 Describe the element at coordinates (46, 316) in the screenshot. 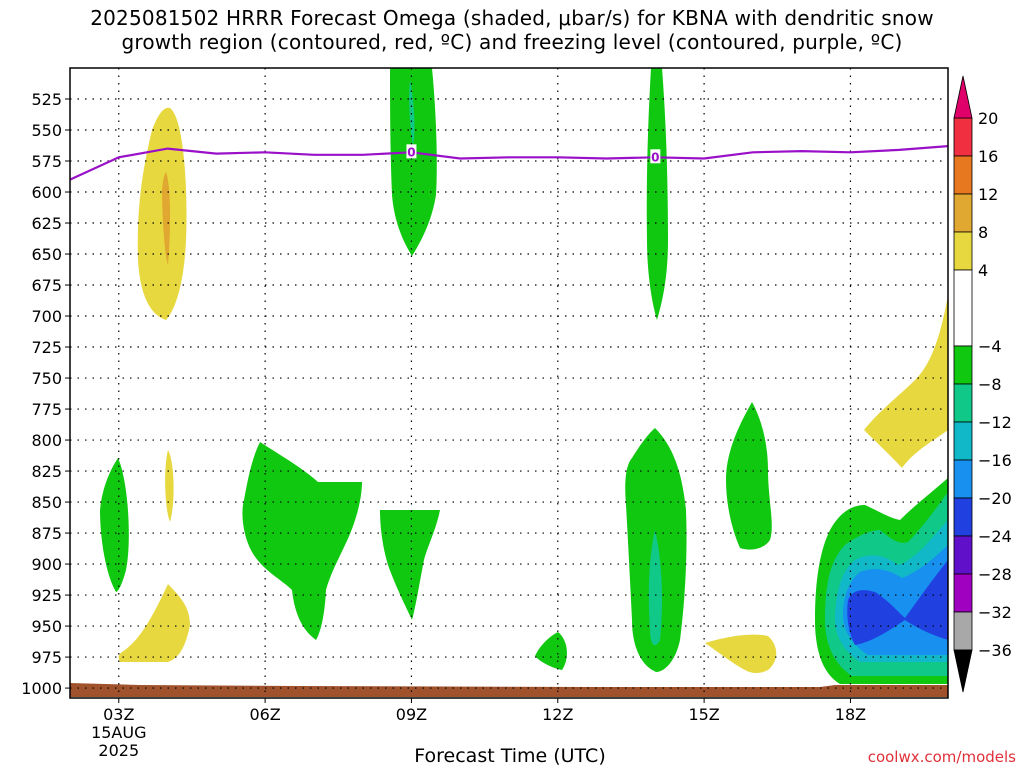

I see `y-tick-label: 700` at that location.